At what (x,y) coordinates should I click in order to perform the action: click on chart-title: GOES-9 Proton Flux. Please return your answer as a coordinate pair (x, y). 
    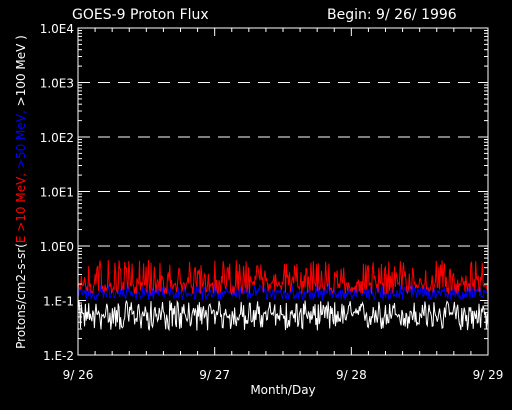
    Looking at the image, I should click on (140, 15).